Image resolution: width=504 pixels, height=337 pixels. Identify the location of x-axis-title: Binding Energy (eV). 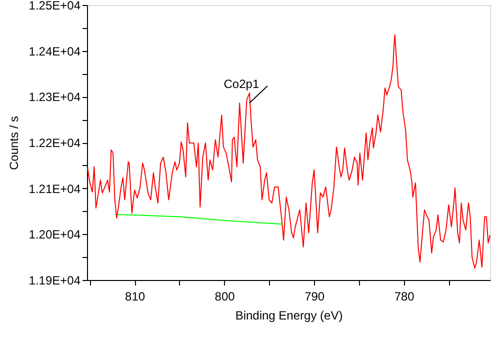
(289, 315).